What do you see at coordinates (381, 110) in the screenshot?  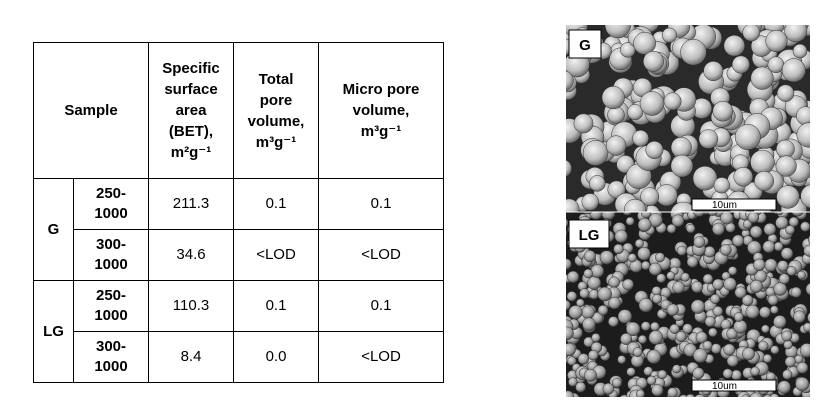 I see `header-cell: Micro pore volume, m³g⁻¹` at bounding box center [381, 110].